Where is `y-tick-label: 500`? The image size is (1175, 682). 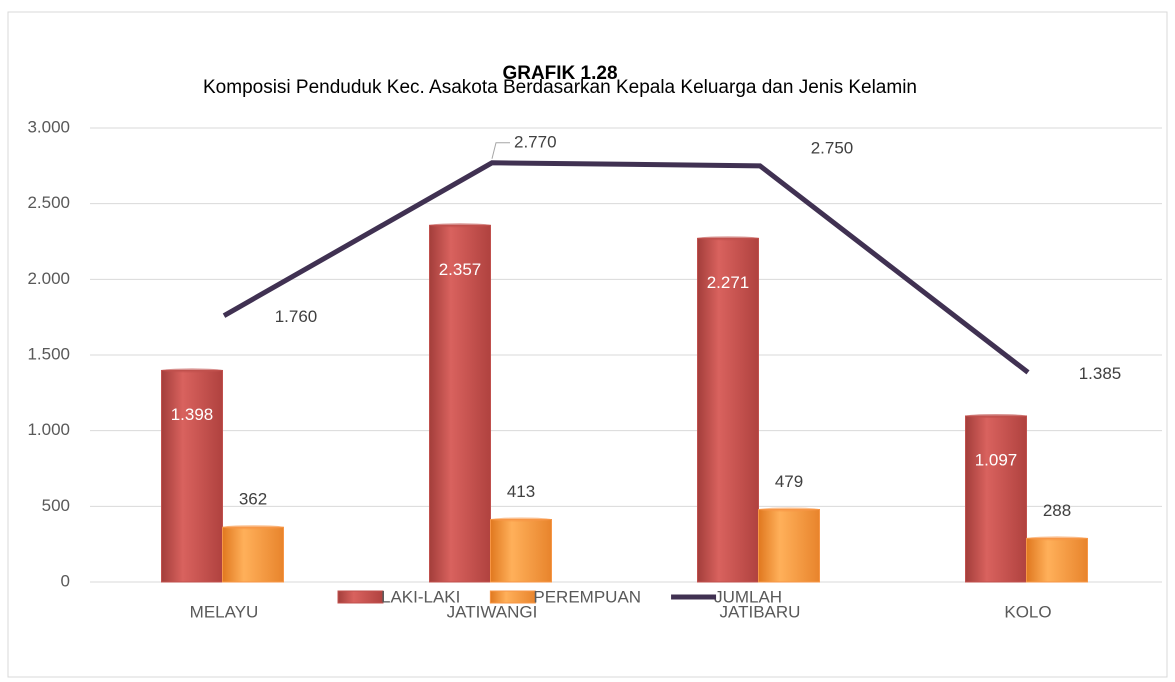
y-tick-label: 500 is located at coordinates (56, 505).